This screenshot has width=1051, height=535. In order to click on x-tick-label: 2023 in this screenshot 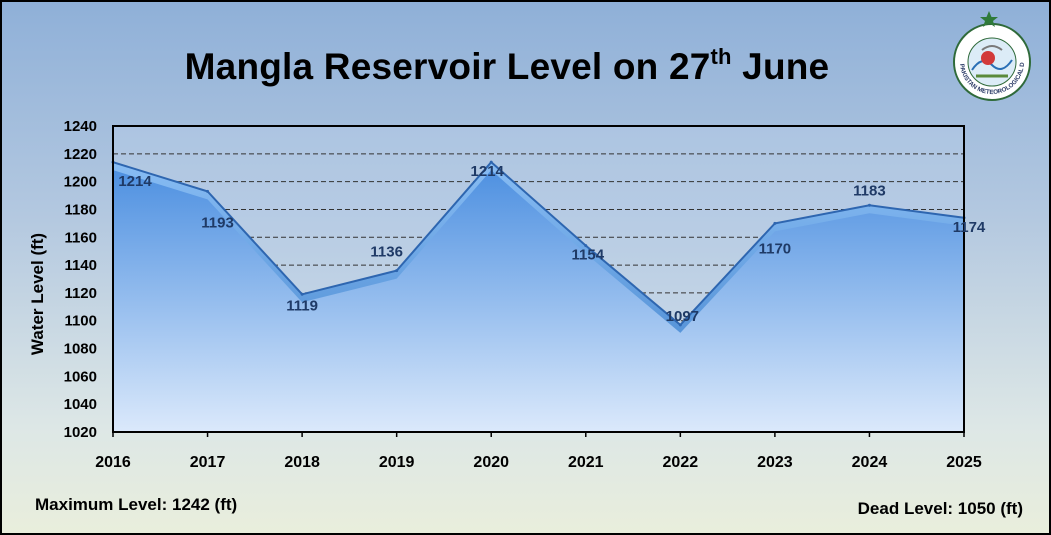, I will do `click(775, 462)`.